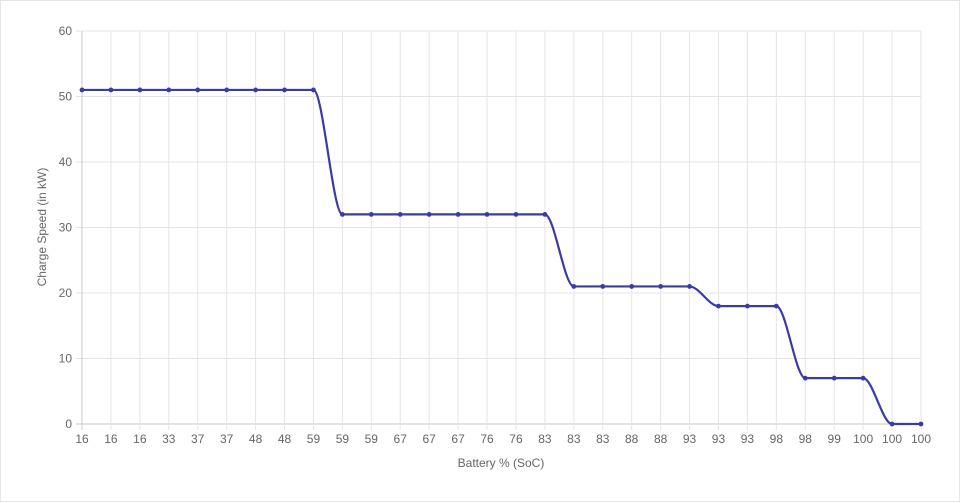  Describe the element at coordinates (66, 293) in the screenshot. I see `y-tick-label: 20` at that location.